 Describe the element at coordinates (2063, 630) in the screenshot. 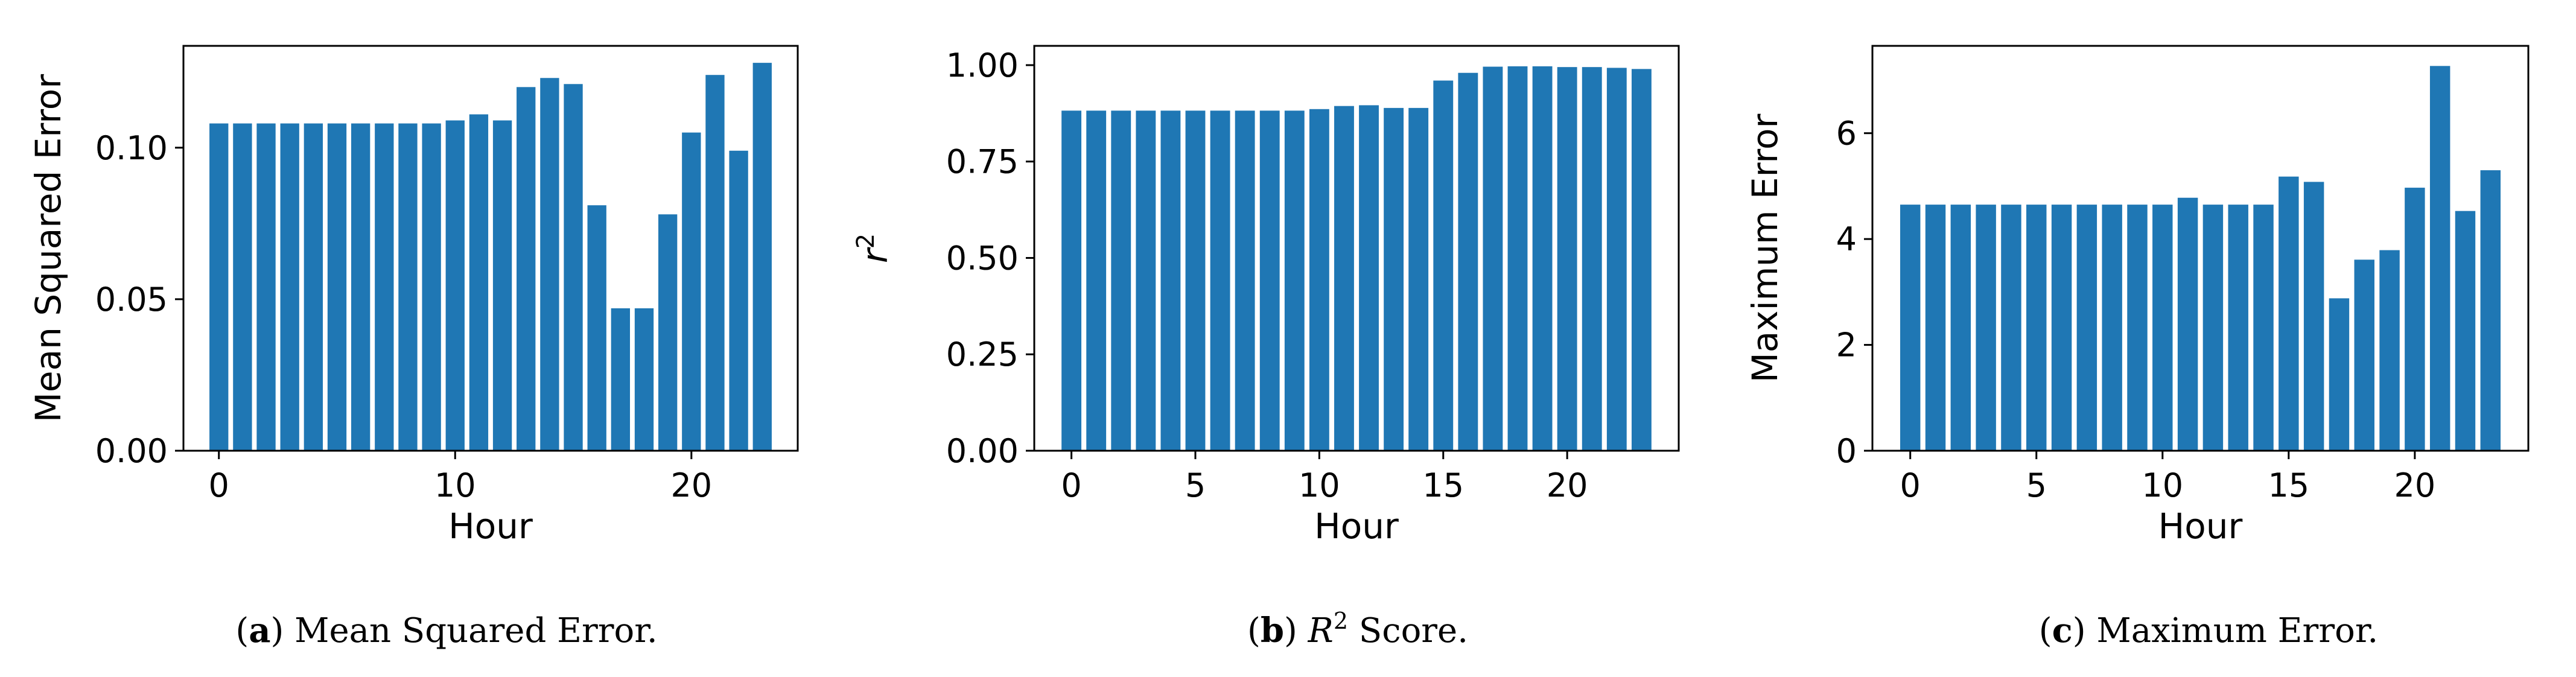

I see `caption-letter: c` at that location.